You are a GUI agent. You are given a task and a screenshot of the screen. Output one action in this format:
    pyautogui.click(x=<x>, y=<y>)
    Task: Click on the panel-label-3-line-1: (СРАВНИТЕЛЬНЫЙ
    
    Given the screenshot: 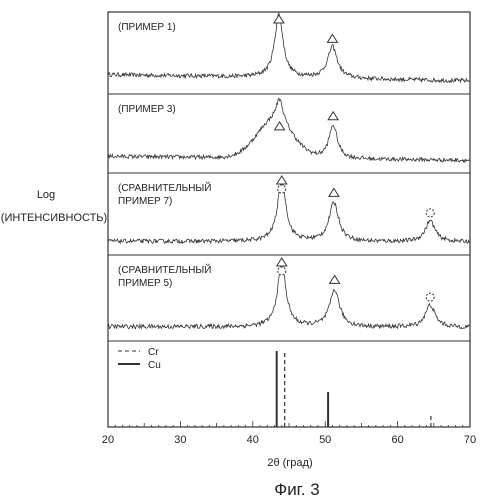 What is the action you would take?
    pyautogui.click(x=164, y=187)
    